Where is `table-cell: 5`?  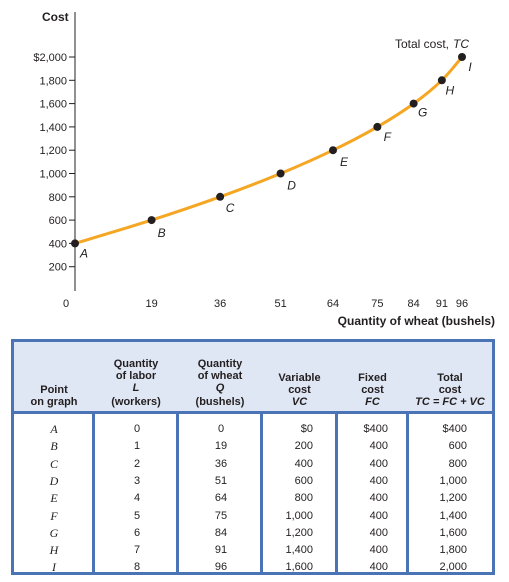
table-cell: 5 is located at coordinates (137, 515).